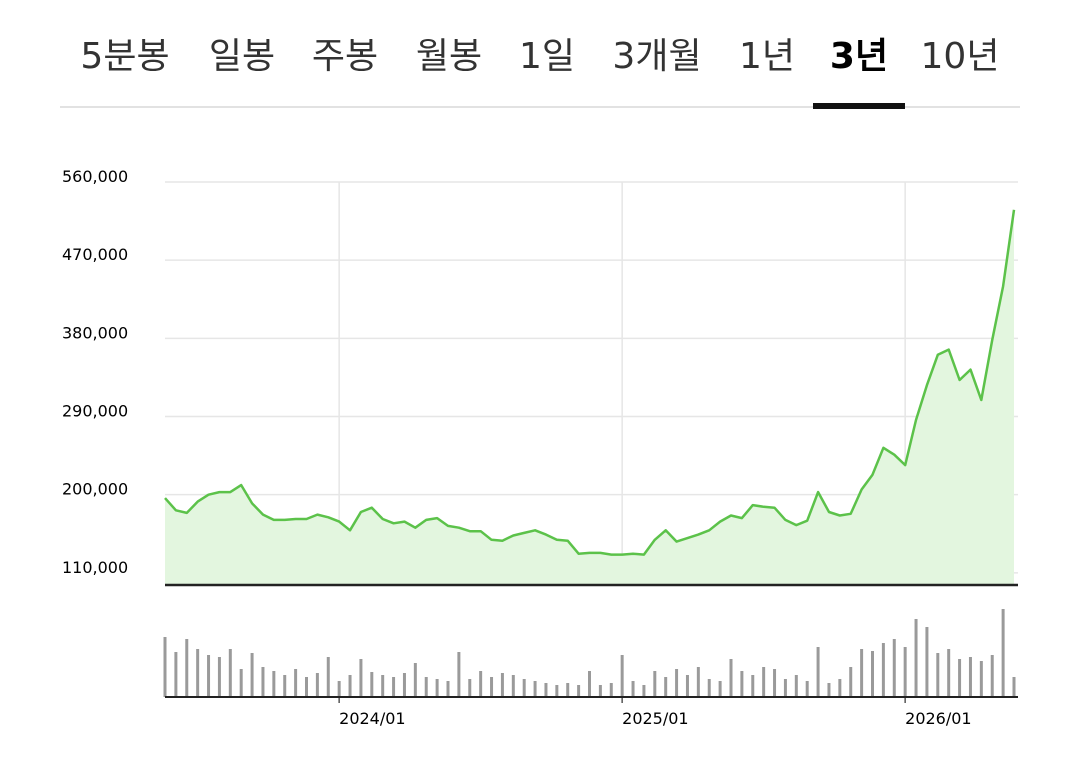 The width and height of the screenshot is (1080, 779). What do you see at coordinates (95, 567) in the screenshot?
I see `y-tick-label: 110,000` at bounding box center [95, 567].